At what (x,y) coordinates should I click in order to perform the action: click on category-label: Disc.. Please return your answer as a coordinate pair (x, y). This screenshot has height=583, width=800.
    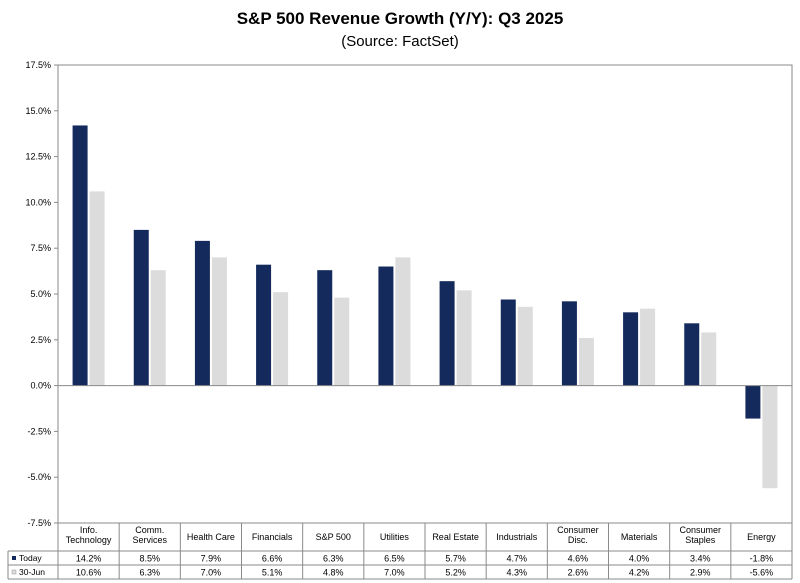
    Looking at the image, I should click on (578, 540).